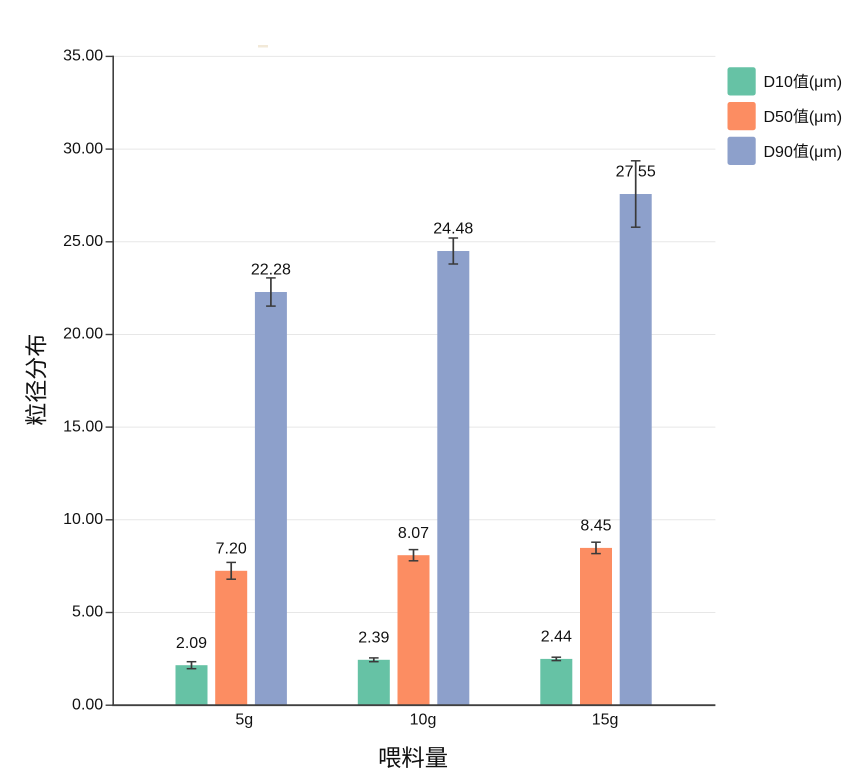 The image size is (864, 776). I want to click on svg-text: 35.00, so click(83, 56).